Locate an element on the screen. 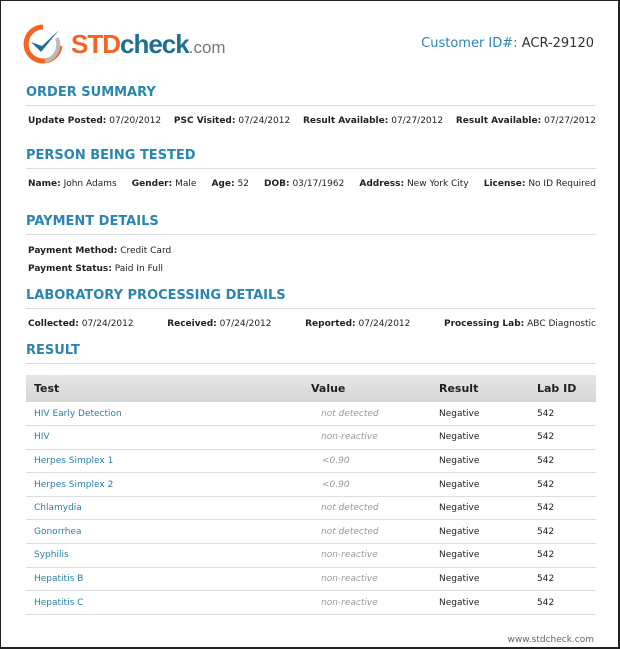 The image size is (620, 649). field: Age: 52 is located at coordinates (229, 184).